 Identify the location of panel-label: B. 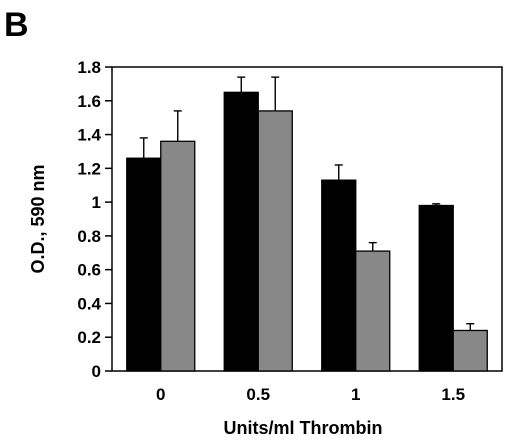
(16, 25).